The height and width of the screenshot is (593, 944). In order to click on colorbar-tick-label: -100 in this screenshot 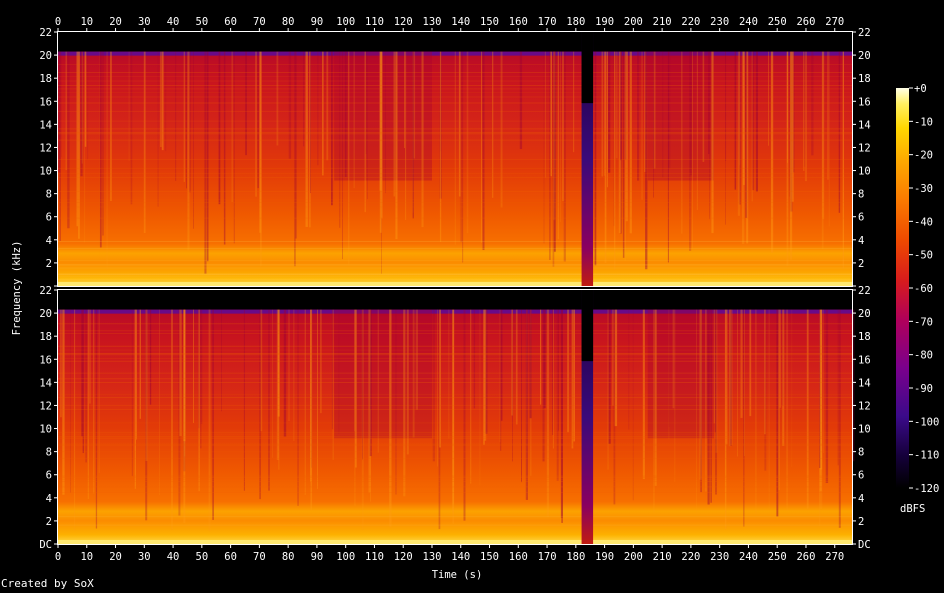, I will do `click(926, 422)`.